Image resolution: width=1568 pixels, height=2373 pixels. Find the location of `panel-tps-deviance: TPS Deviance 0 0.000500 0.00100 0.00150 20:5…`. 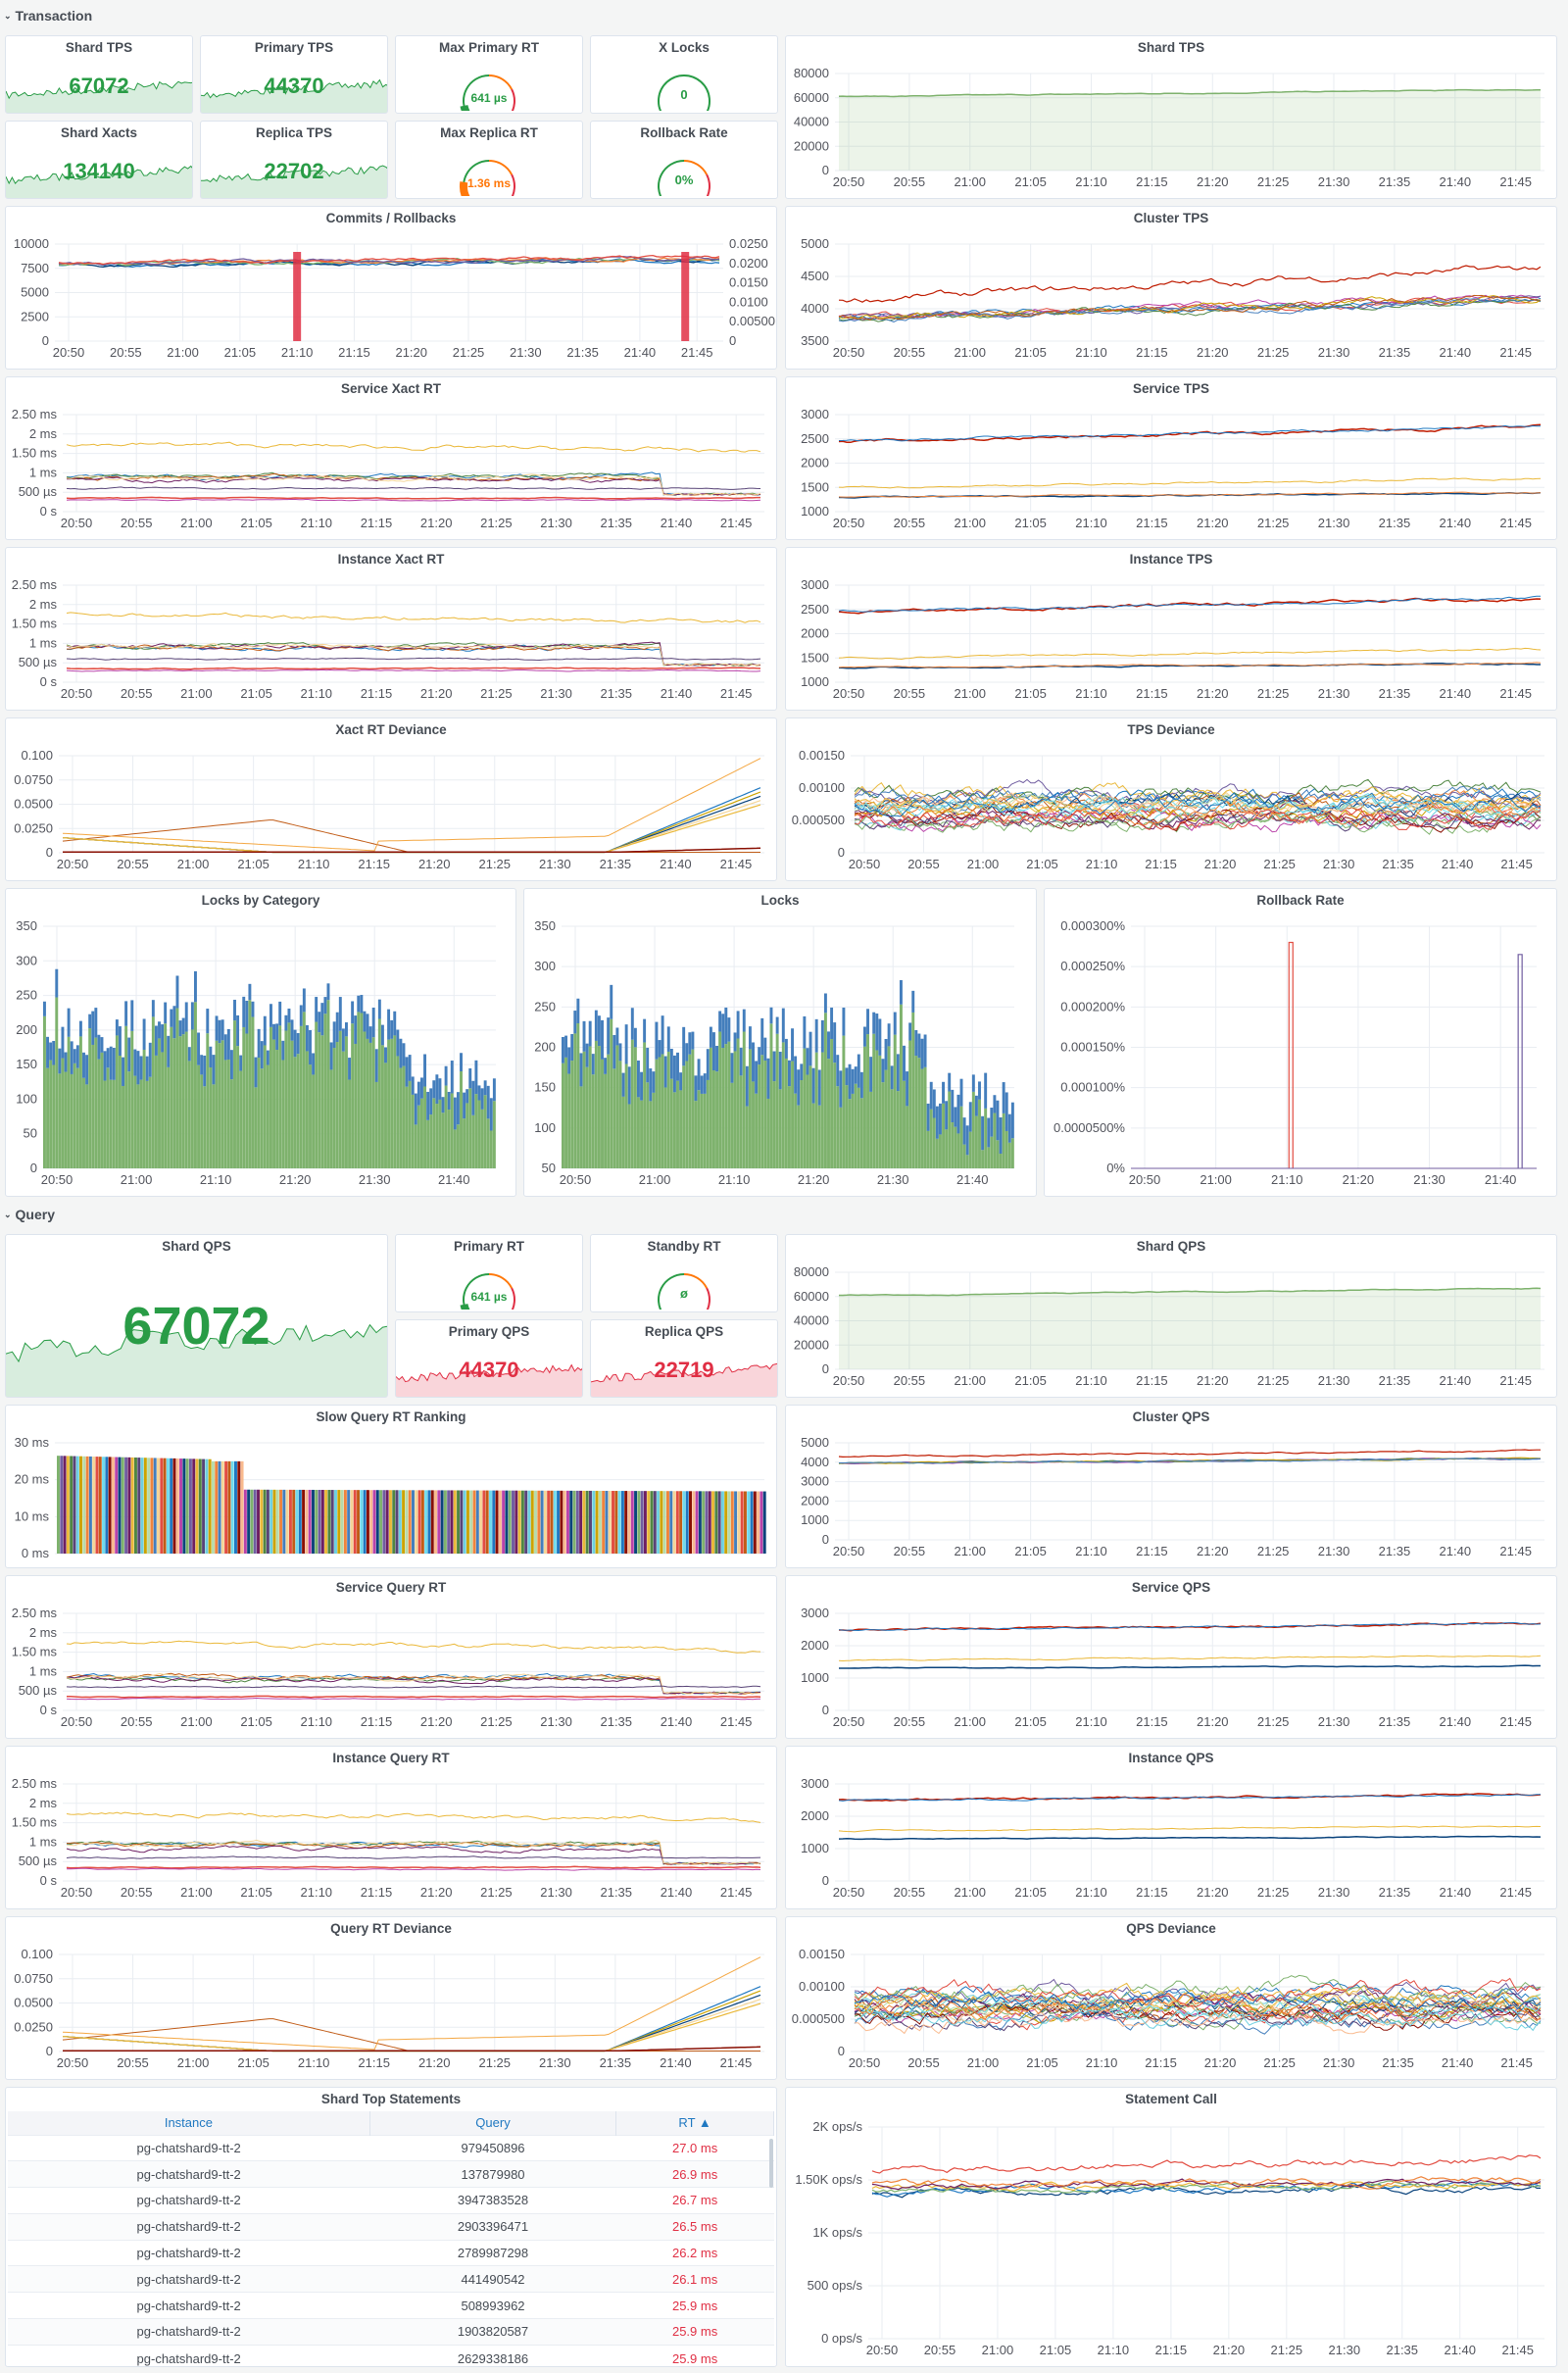

panel-tps-deviance: TPS Deviance 0 0.000500 0.00100 0.00150 20:5… is located at coordinates (1171, 799).